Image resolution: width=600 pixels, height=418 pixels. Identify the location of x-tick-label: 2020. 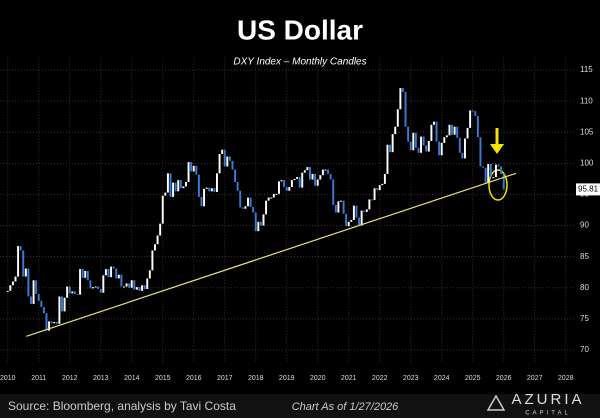
(318, 378).